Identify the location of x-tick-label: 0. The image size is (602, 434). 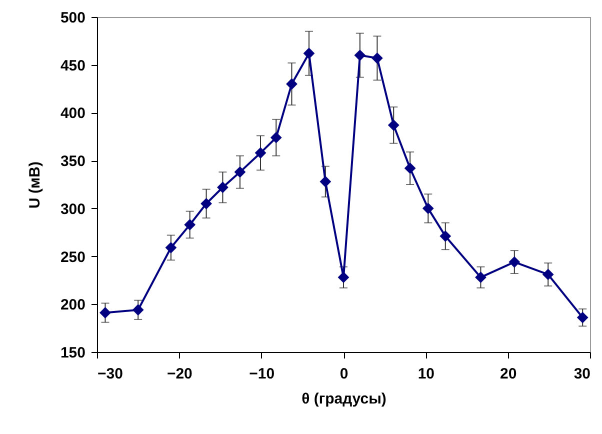
(344, 374).